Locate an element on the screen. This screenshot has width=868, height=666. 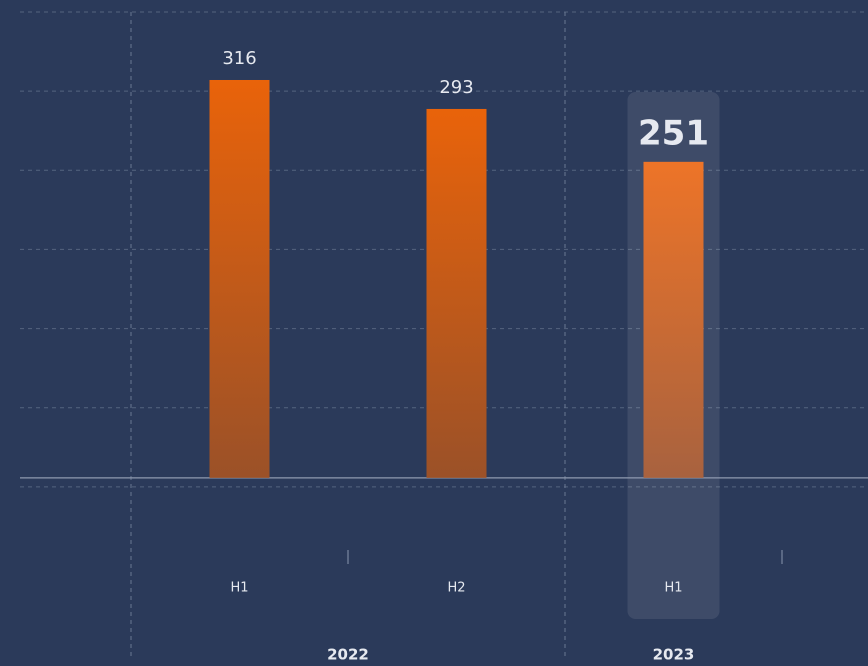
value-label: 251 is located at coordinates (673, 133).